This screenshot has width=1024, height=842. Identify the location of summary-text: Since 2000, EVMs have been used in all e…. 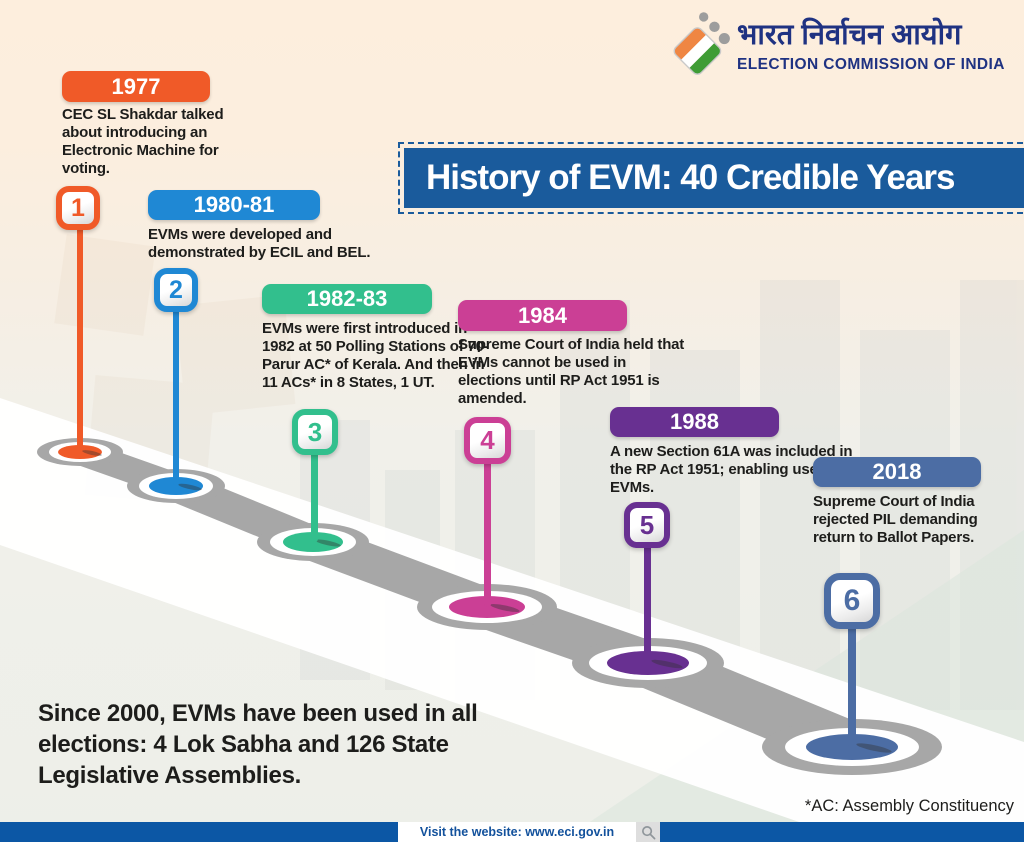
(258, 745).